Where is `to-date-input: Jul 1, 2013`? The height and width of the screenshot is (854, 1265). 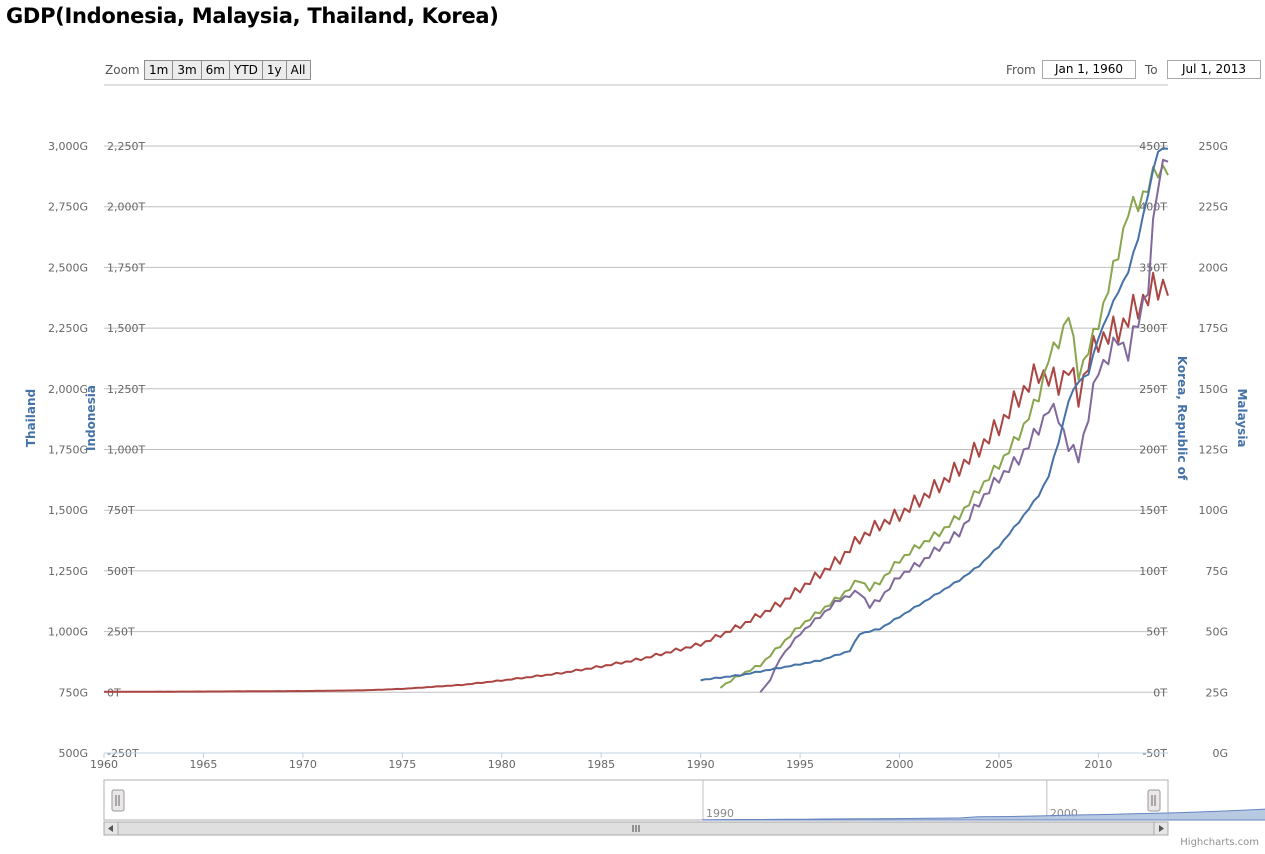
to-date-input: Jul 1, 2013 is located at coordinates (1214, 69).